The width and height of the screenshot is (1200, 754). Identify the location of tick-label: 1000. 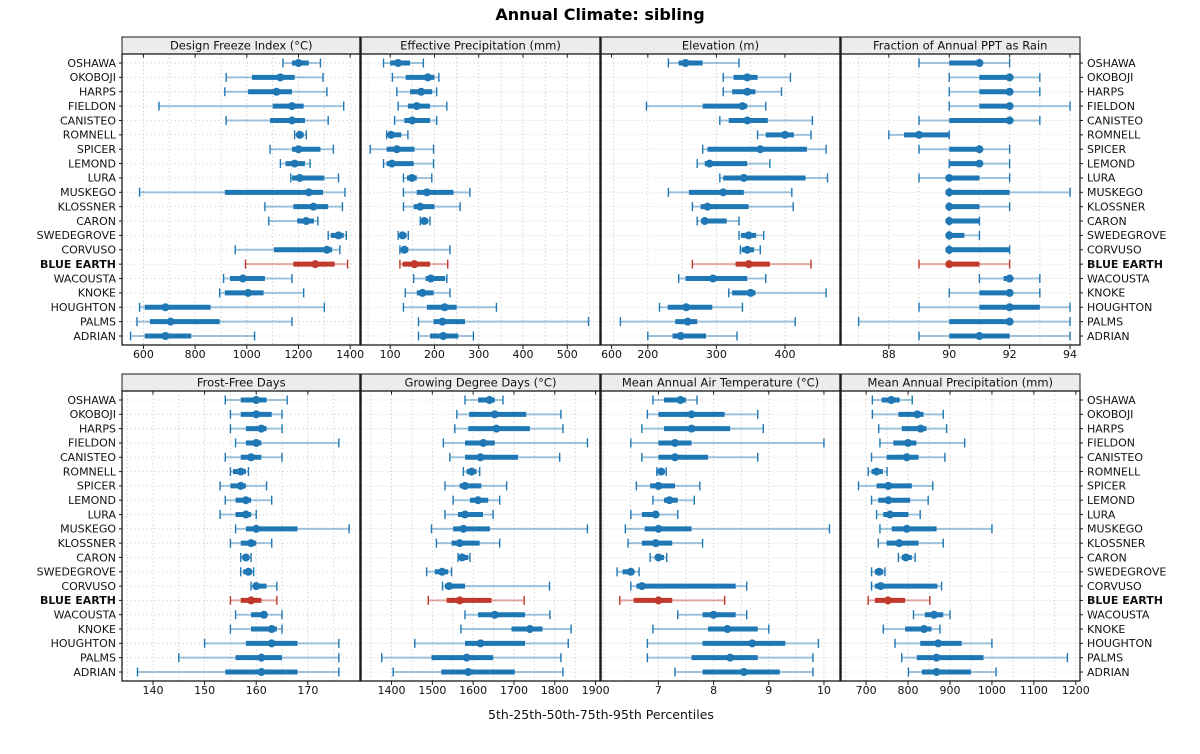
(992, 690).